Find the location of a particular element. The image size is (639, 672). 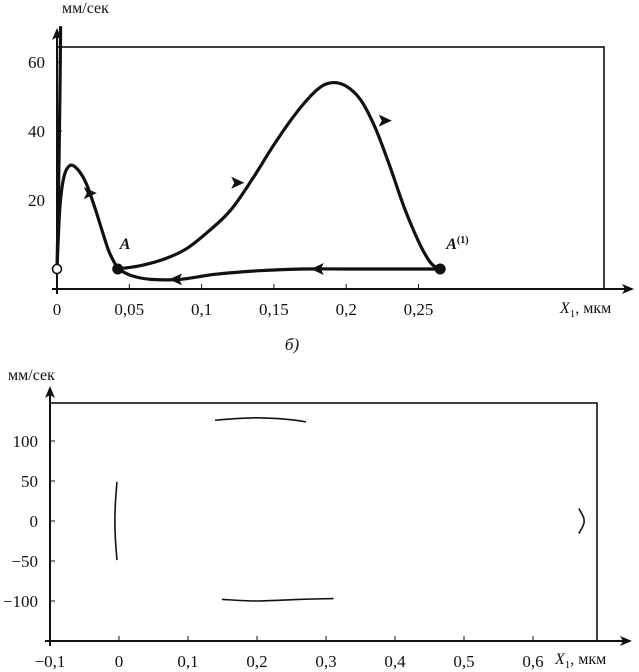

top-y-tick-label: 40 is located at coordinates (36, 131).